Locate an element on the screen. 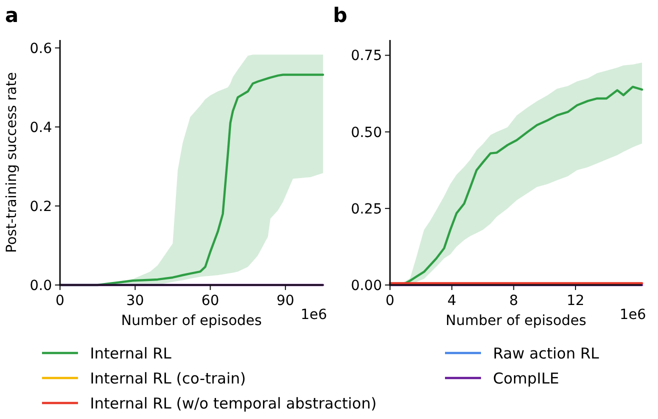 The height and width of the screenshot is (419, 658). y-tick-label: 0.2 is located at coordinates (41, 206).